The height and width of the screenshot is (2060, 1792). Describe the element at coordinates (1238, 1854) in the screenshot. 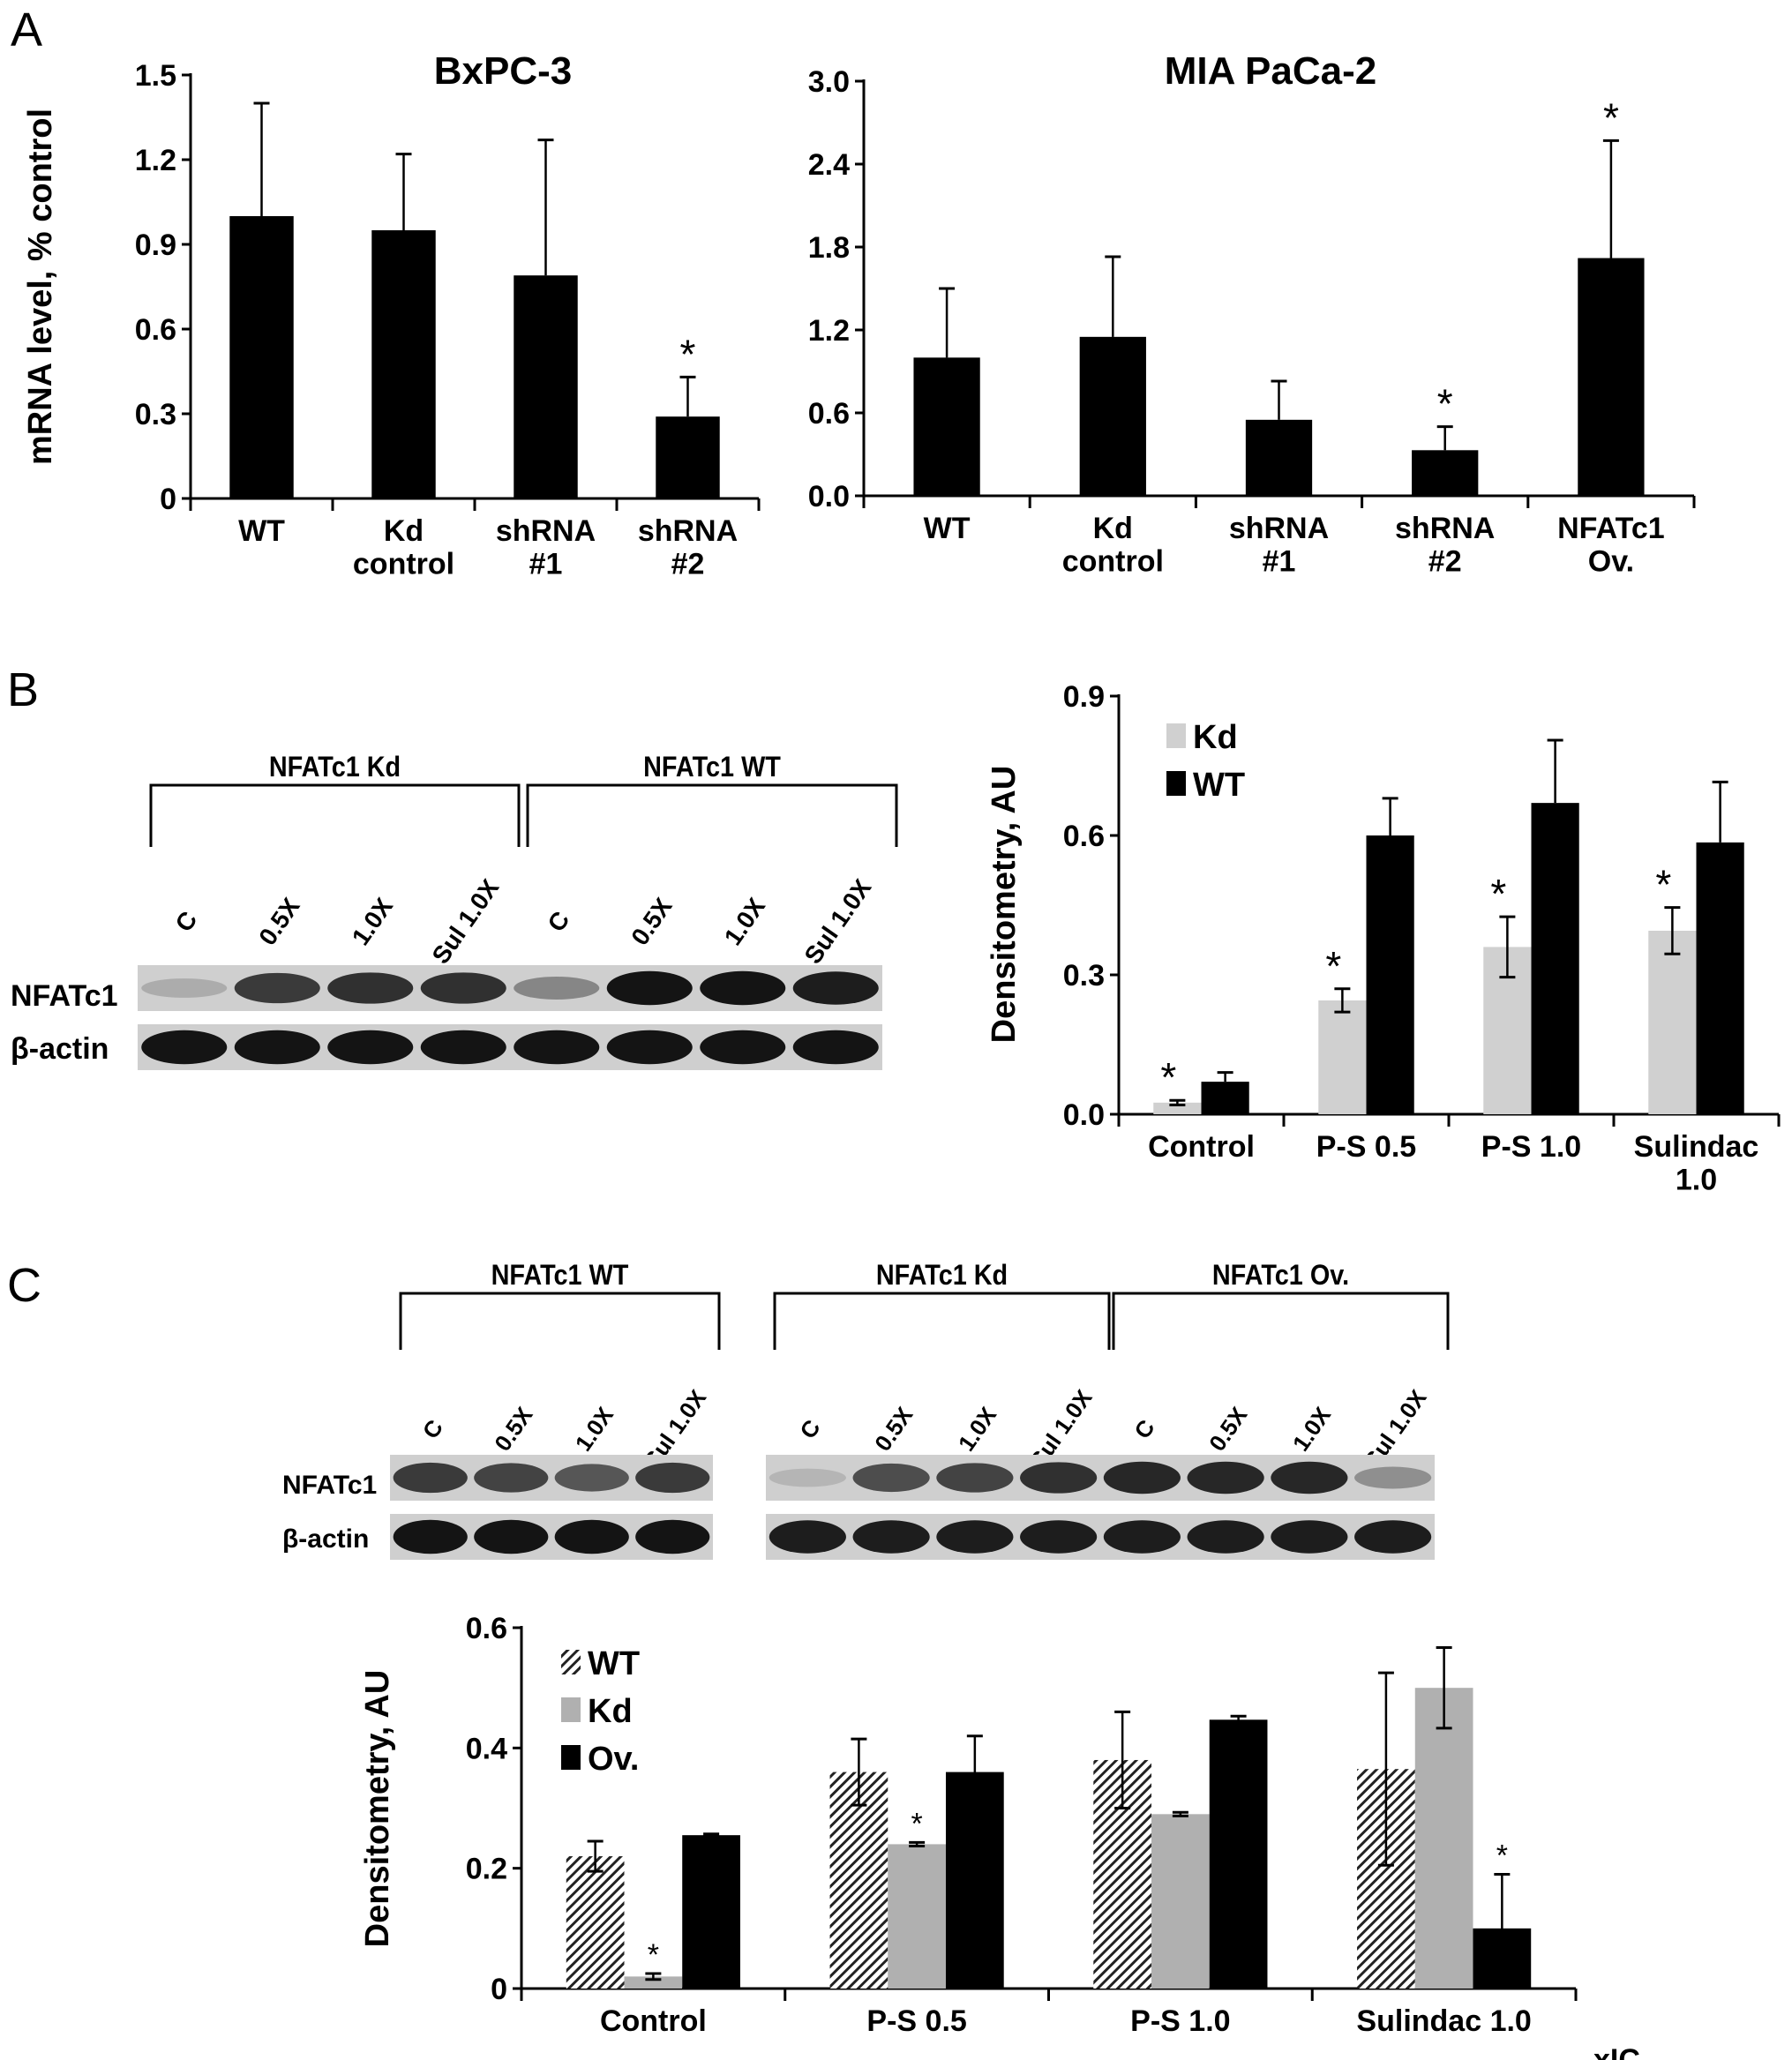

I see `bar-ov` at that location.